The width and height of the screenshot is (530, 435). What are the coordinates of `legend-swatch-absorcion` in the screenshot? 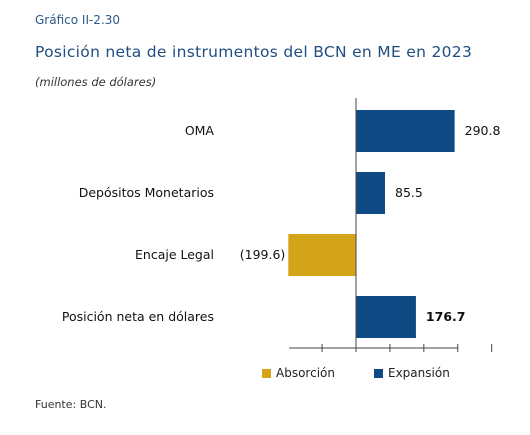 It's located at (266, 373).